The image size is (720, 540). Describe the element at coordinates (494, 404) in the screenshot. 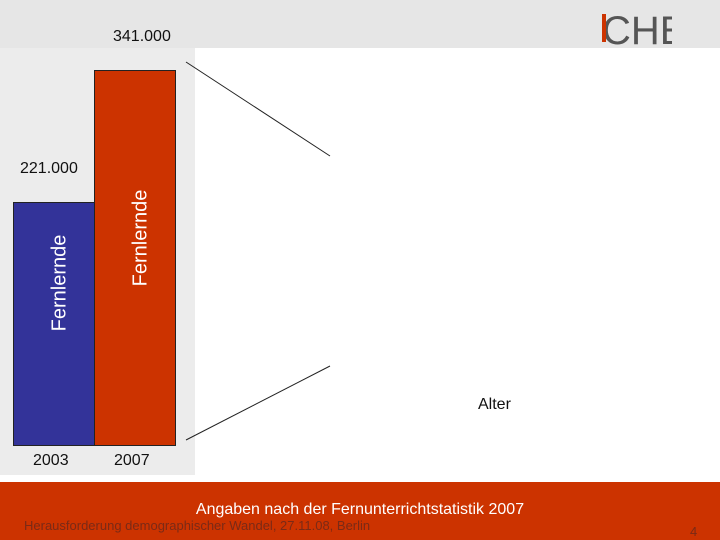

I see `age-label: Alter` at that location.